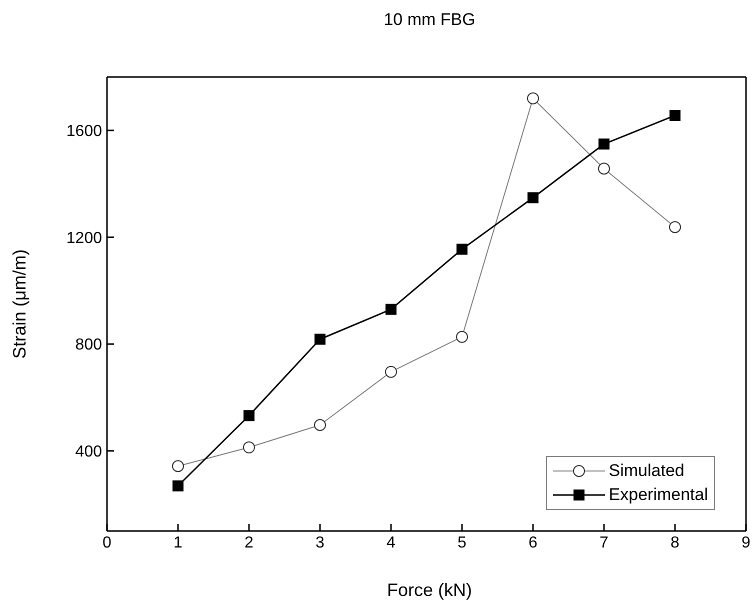 The width and height of the screenshot is (755, 607). I want to click on x-tick-label: 6, so click(533, 543).